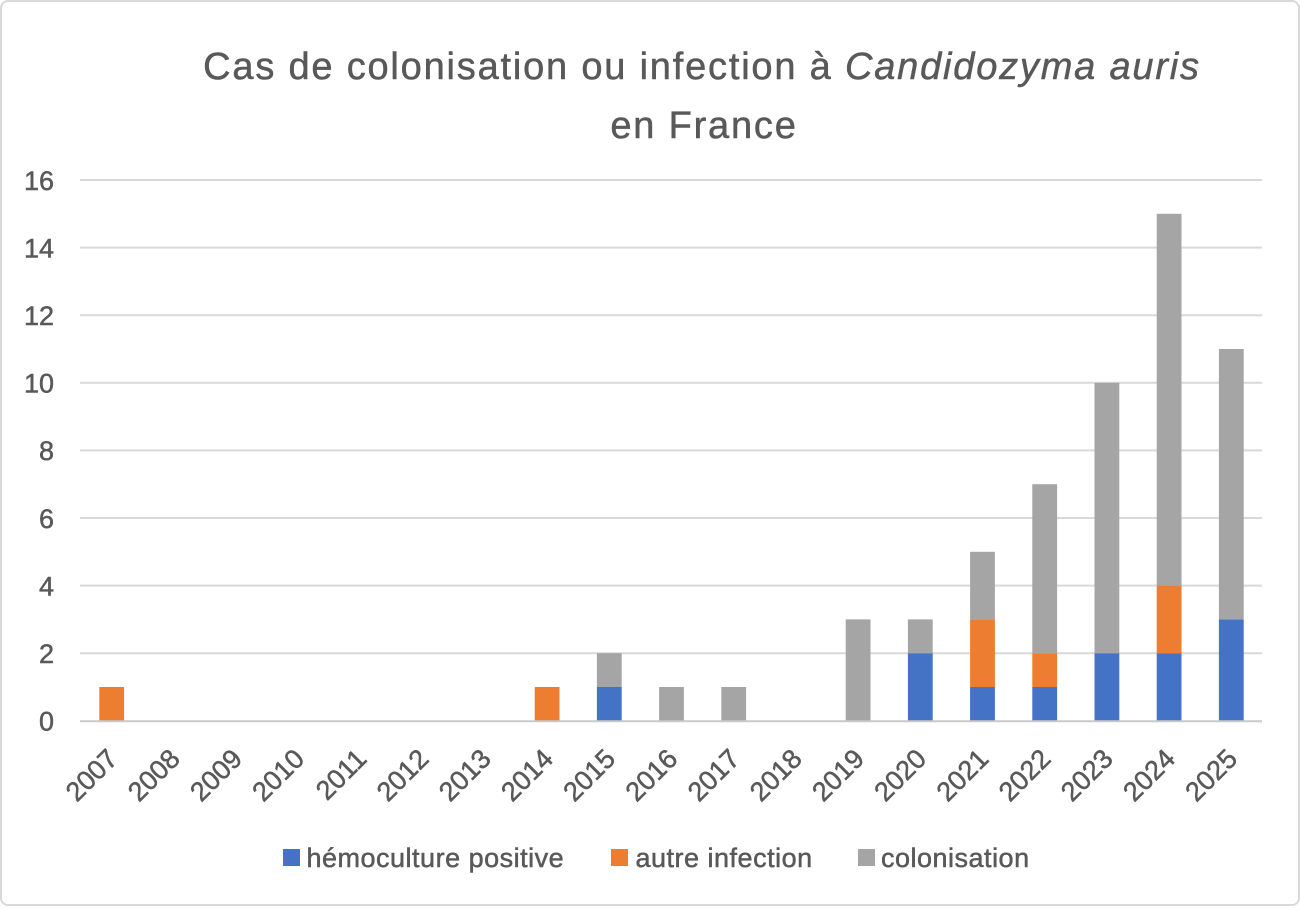  Describe the element at coordinates (46, 451) in the screenshot. I see `svg-text: 8` at that location.